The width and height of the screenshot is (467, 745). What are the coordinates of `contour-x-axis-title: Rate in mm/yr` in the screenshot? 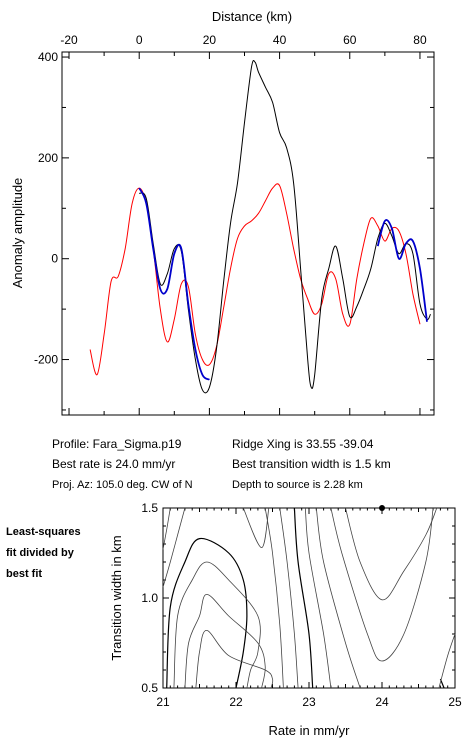 It's located at (310, 730).